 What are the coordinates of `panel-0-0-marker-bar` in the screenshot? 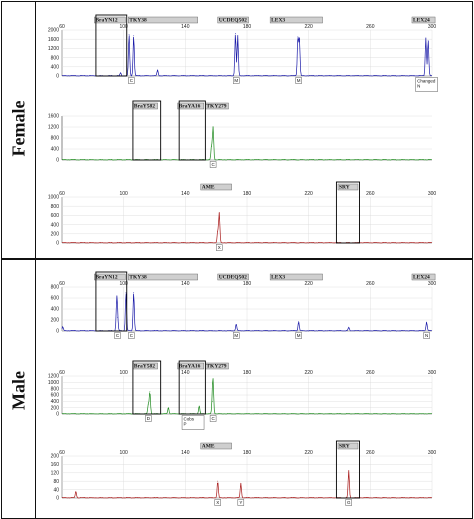 It's located at (110, 20).